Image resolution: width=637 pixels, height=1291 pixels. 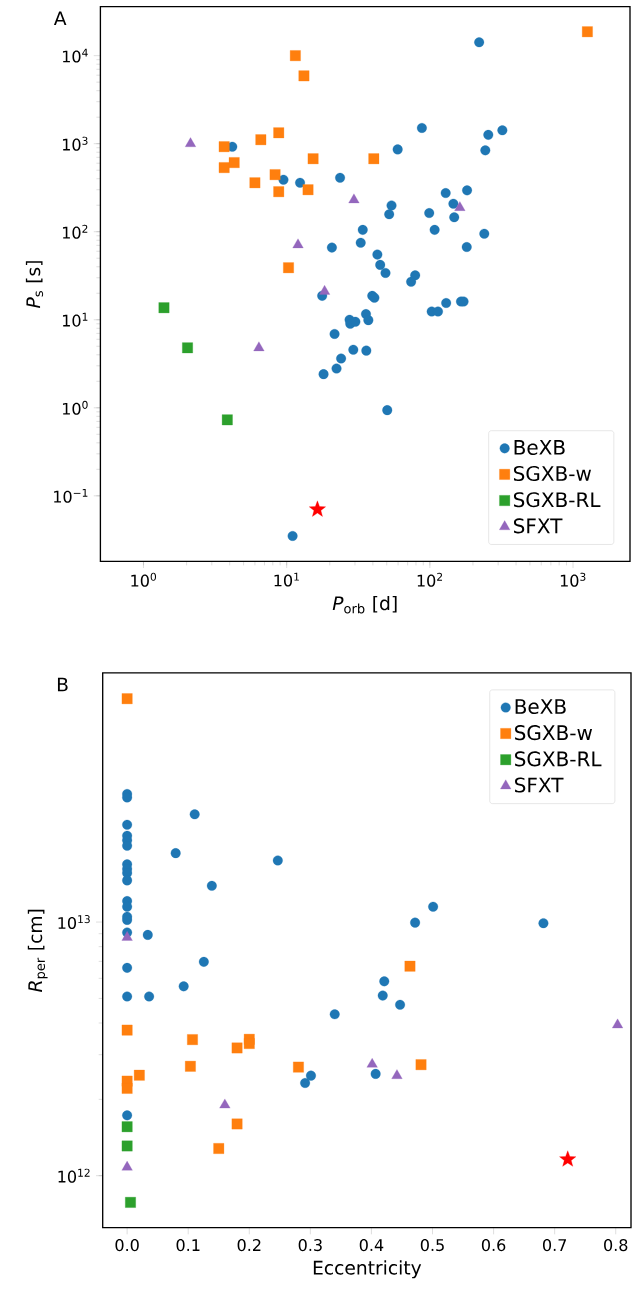 What do you see at coordinates (367, 1269) in the screenshot?
I see `x-axis-title: Eccentricity` at bounding box center [367, 1269].